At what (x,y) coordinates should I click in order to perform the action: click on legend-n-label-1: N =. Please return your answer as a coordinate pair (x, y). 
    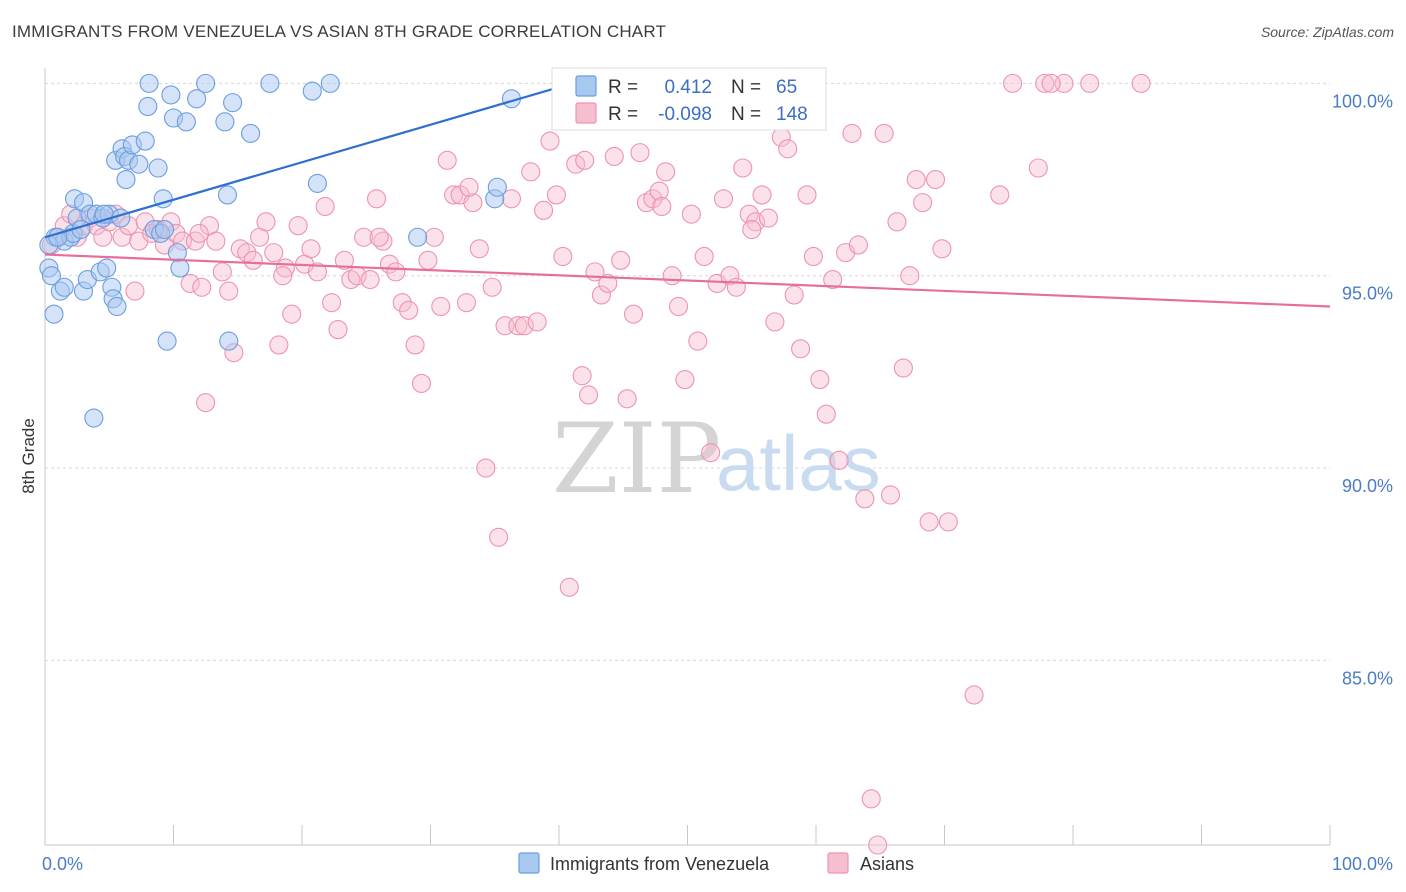
    Looking at the image, I should click on (746, 87).